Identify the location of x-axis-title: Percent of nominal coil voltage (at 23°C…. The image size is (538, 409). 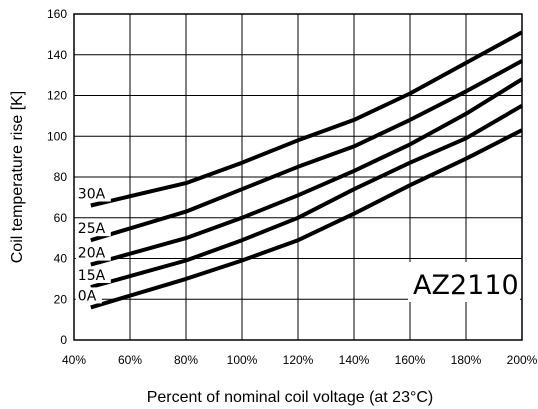
(290, 397).